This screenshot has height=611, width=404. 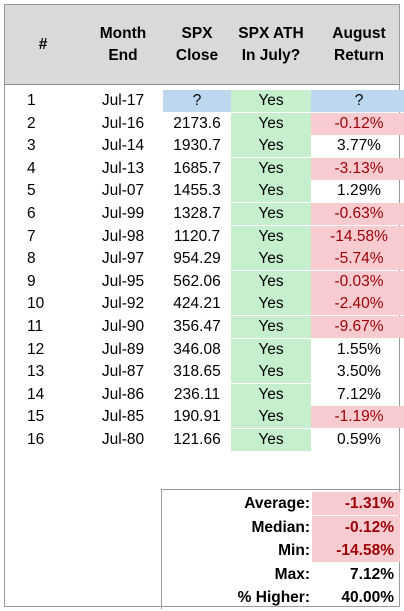 I want to click on header-month-end: Month End, so click(x=123, y=44).